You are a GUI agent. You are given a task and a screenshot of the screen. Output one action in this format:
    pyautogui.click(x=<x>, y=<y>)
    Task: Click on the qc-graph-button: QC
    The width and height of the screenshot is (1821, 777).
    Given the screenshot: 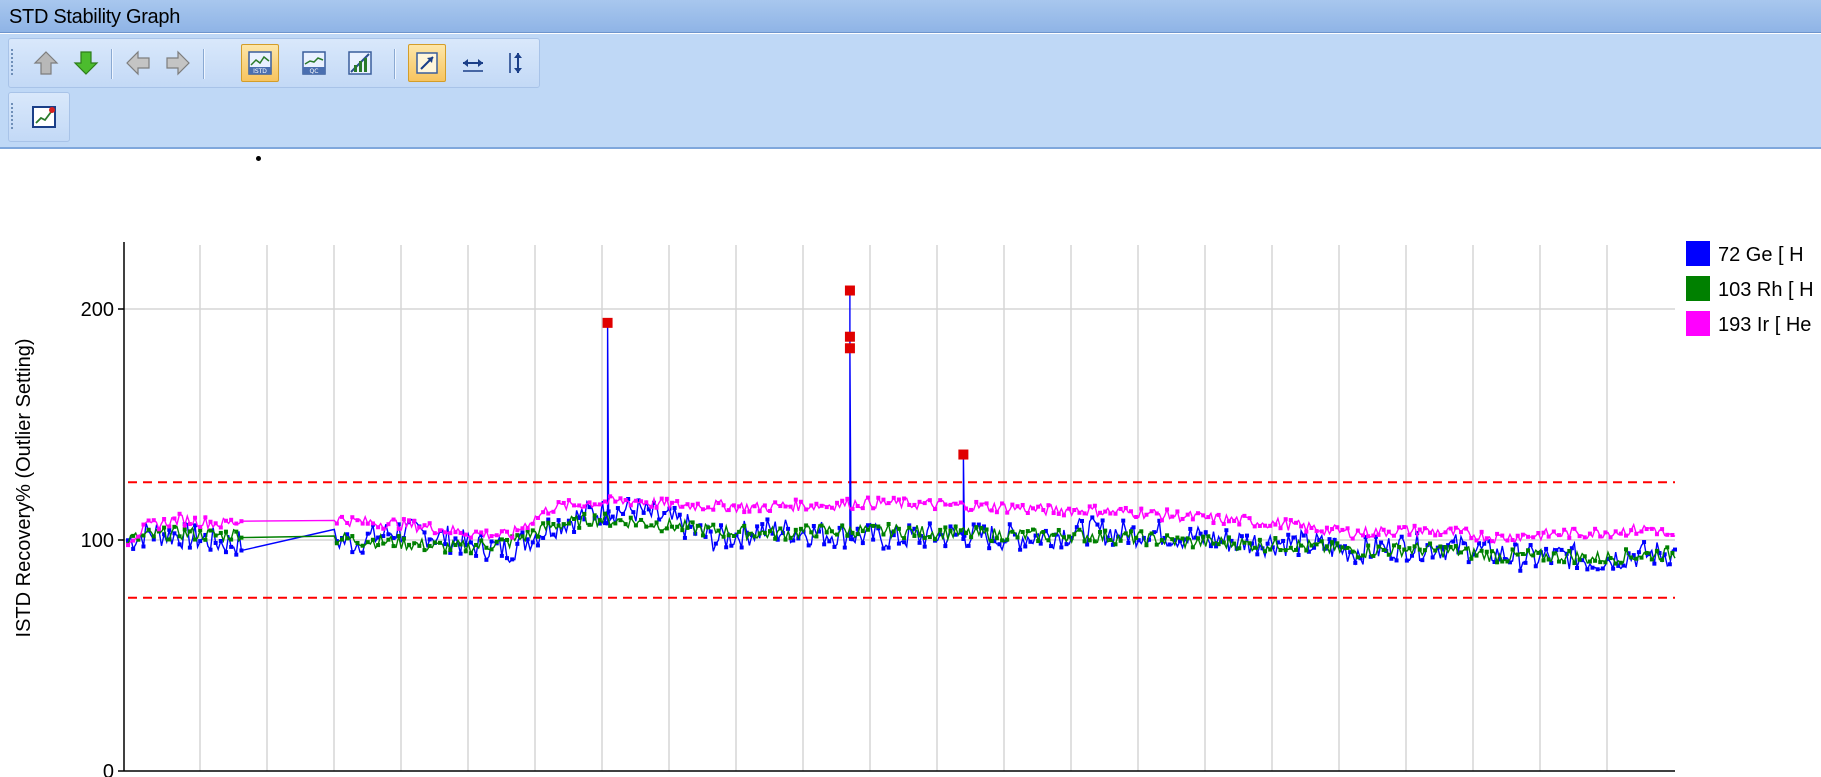 What is the action you would take?
    pyautogui.click(x=314, y=63)
    